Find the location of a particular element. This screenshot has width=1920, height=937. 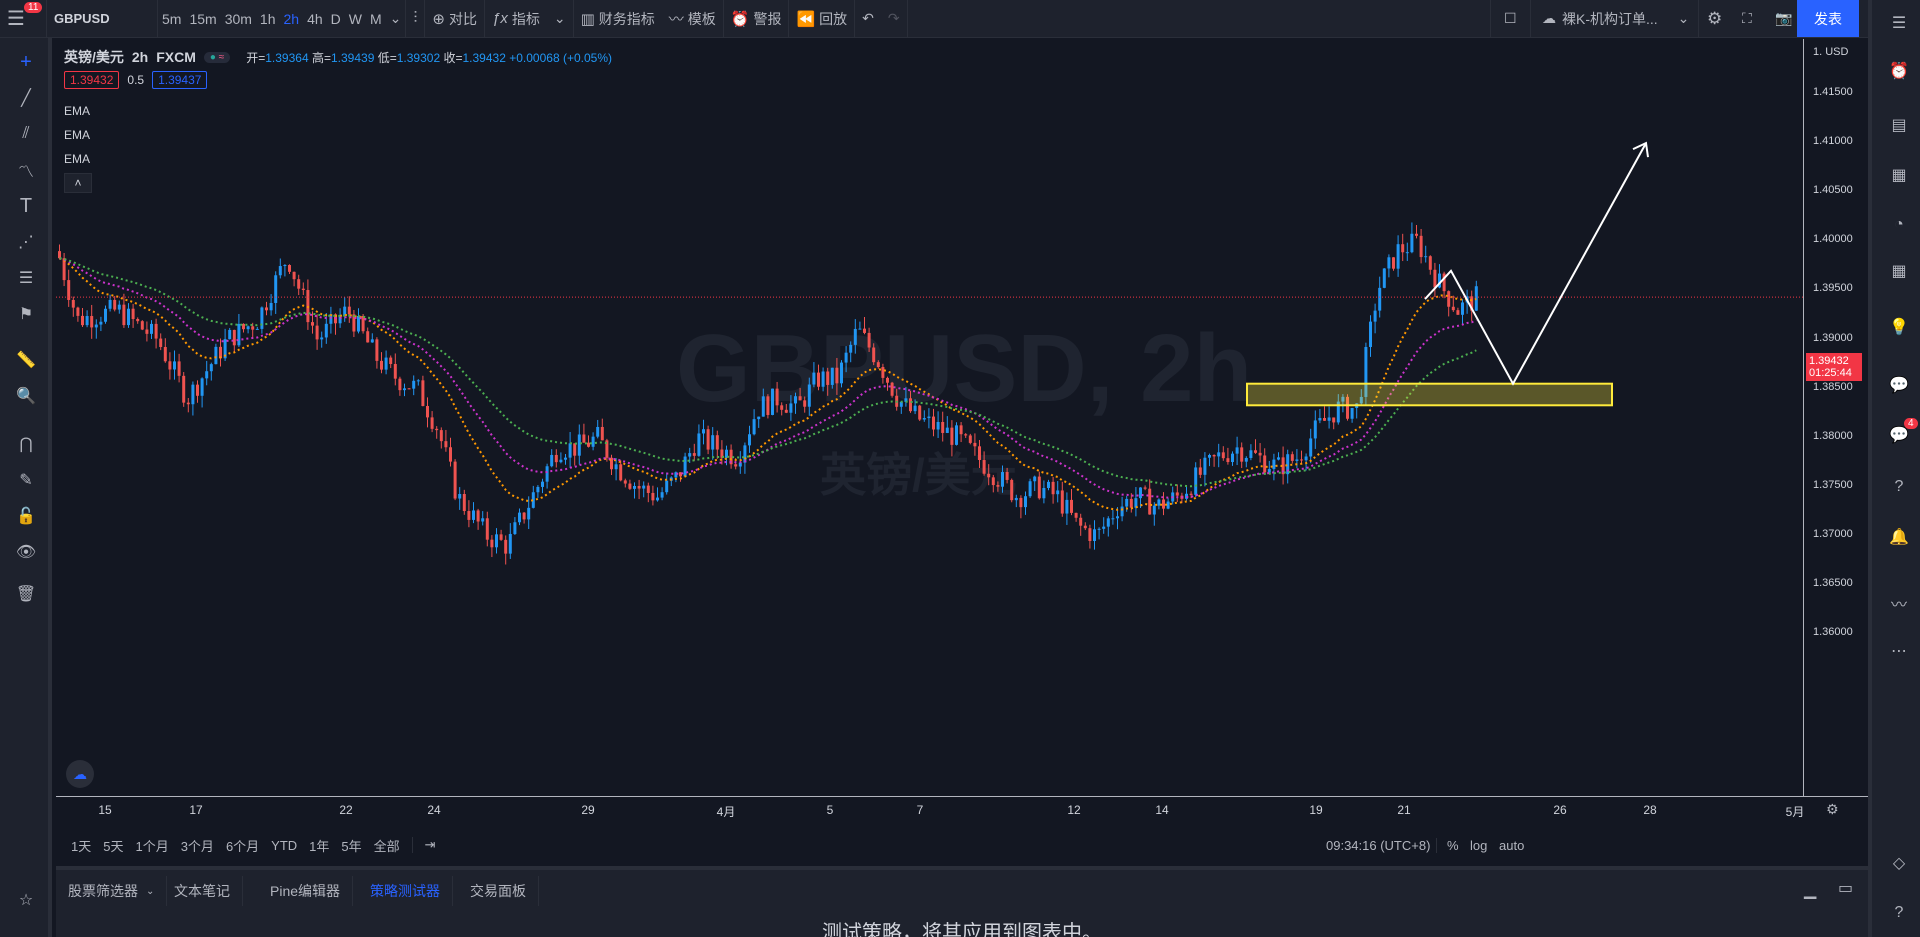

cloud-logo-icon: ☁ is located at coordinates (80, 774).